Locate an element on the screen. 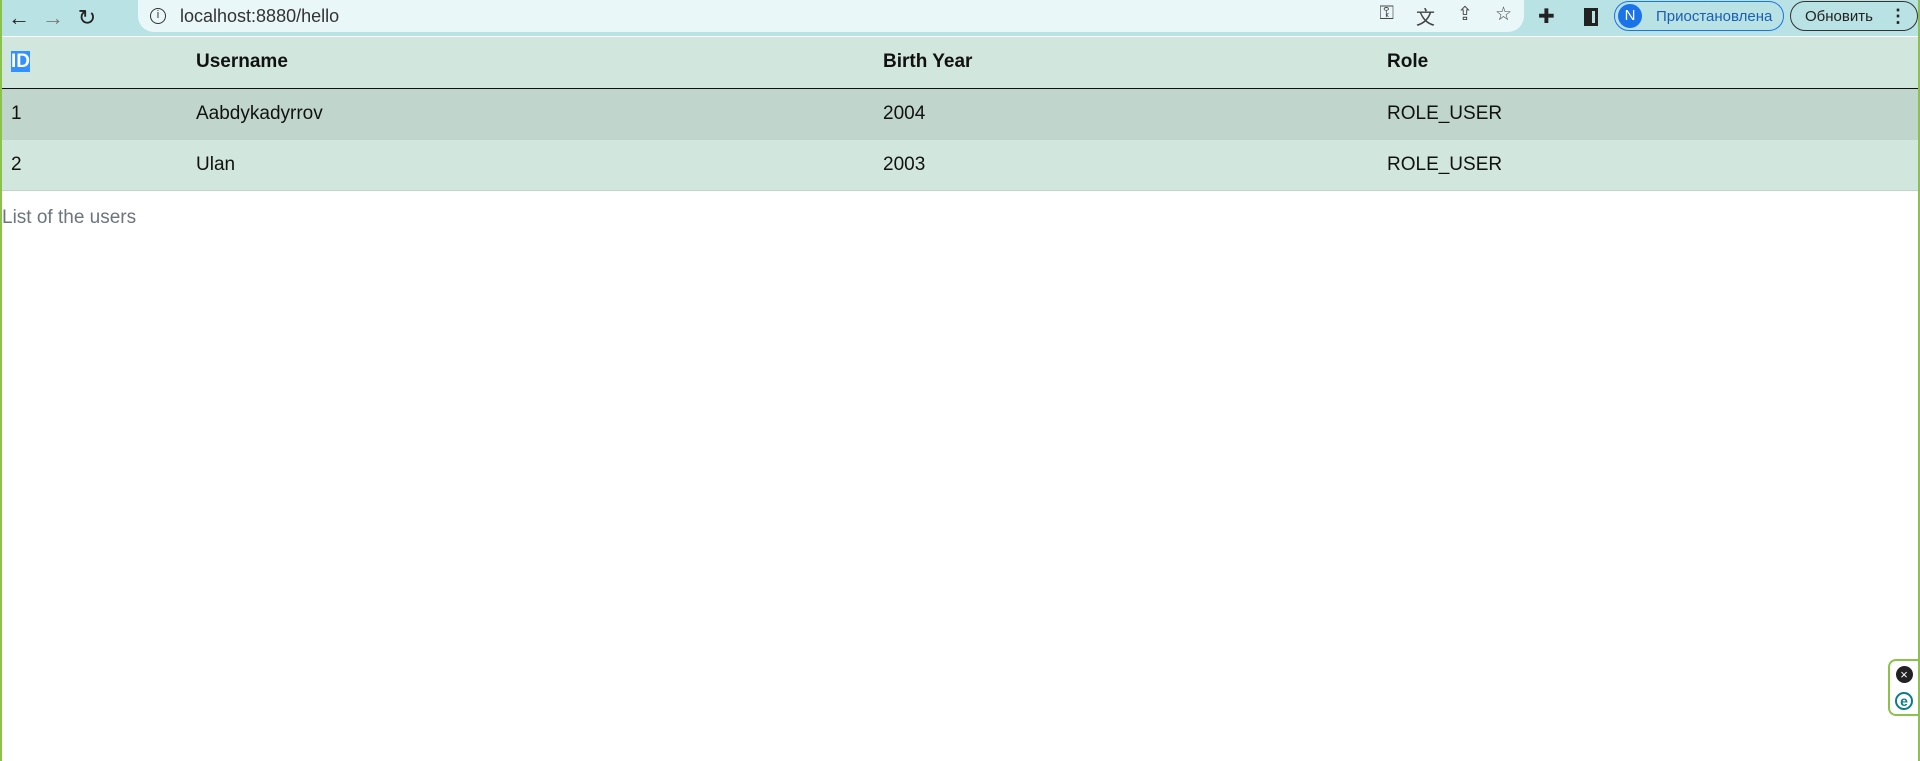 The width and height of the screenshot is (1920, 761). forward-icon: → is located at coordinates (53, 17).